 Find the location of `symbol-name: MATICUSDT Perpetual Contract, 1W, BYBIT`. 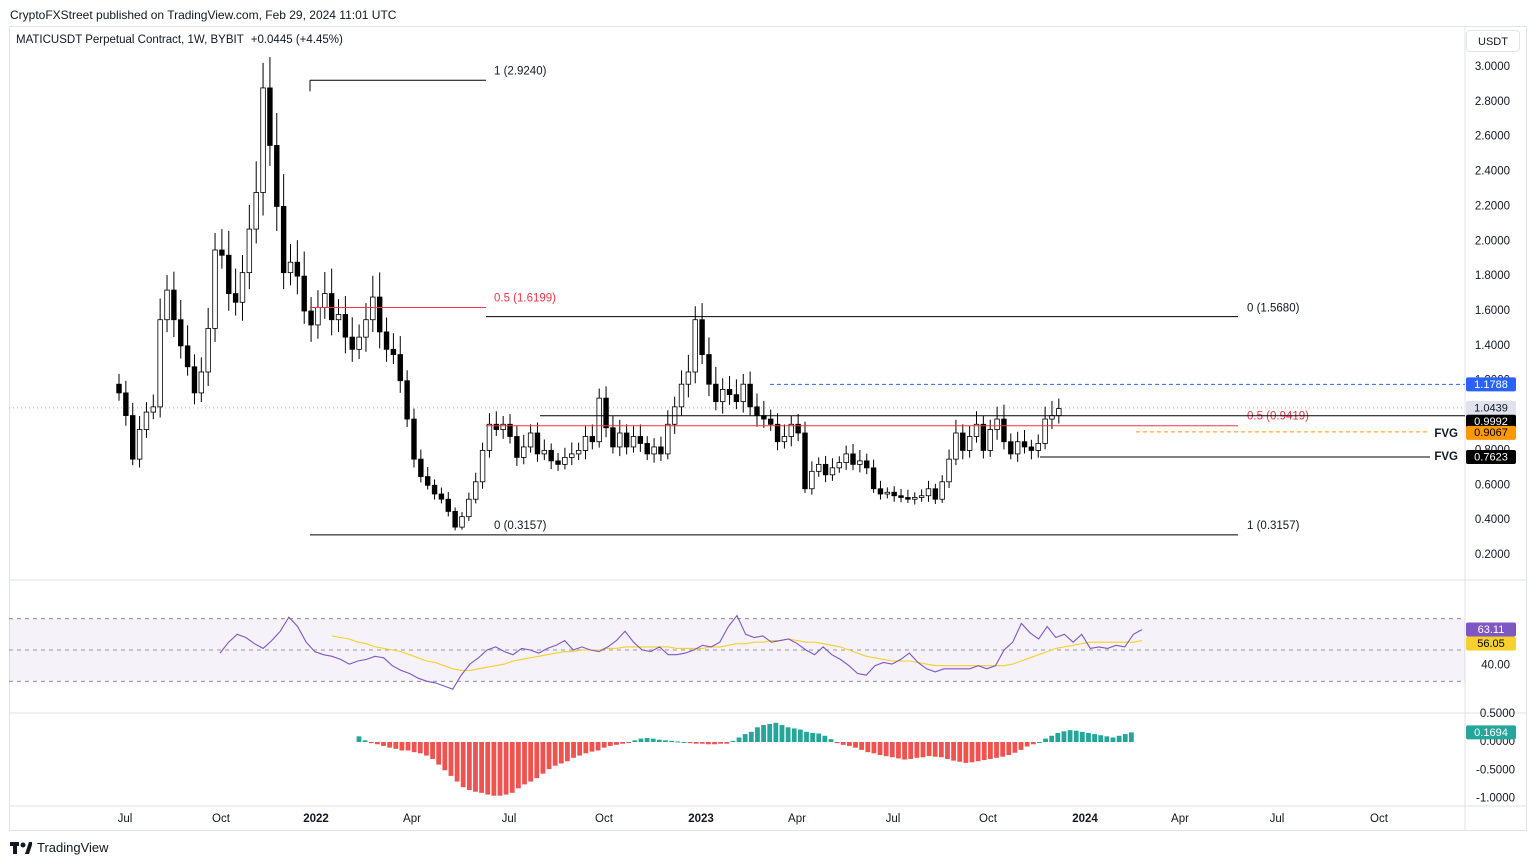

symbol-name: MATICUSDT Perpetual Contract, 1W, BYBIT is located at coordinates (130, 40).